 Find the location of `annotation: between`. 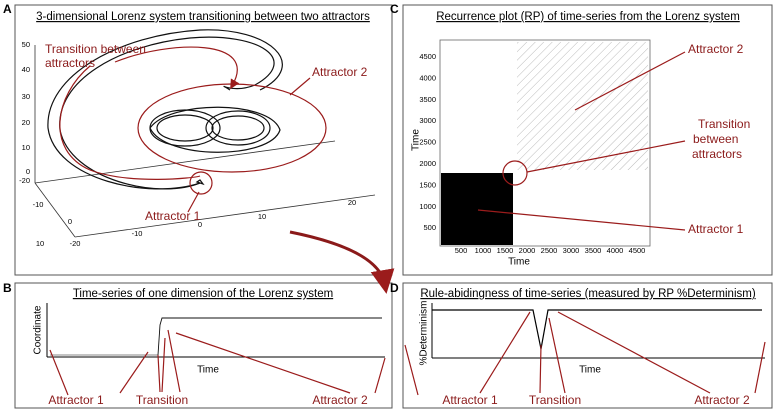

annotation: between is located at coordinates (715, 139).